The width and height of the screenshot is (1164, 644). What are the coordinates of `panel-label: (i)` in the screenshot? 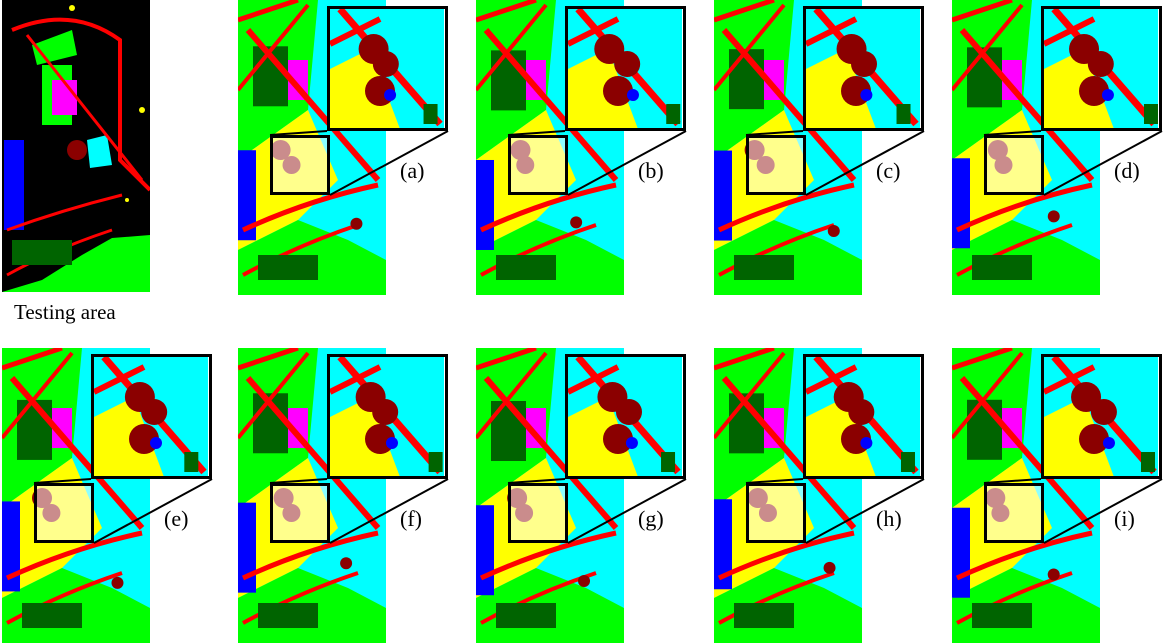 It's located at (1124, 518).